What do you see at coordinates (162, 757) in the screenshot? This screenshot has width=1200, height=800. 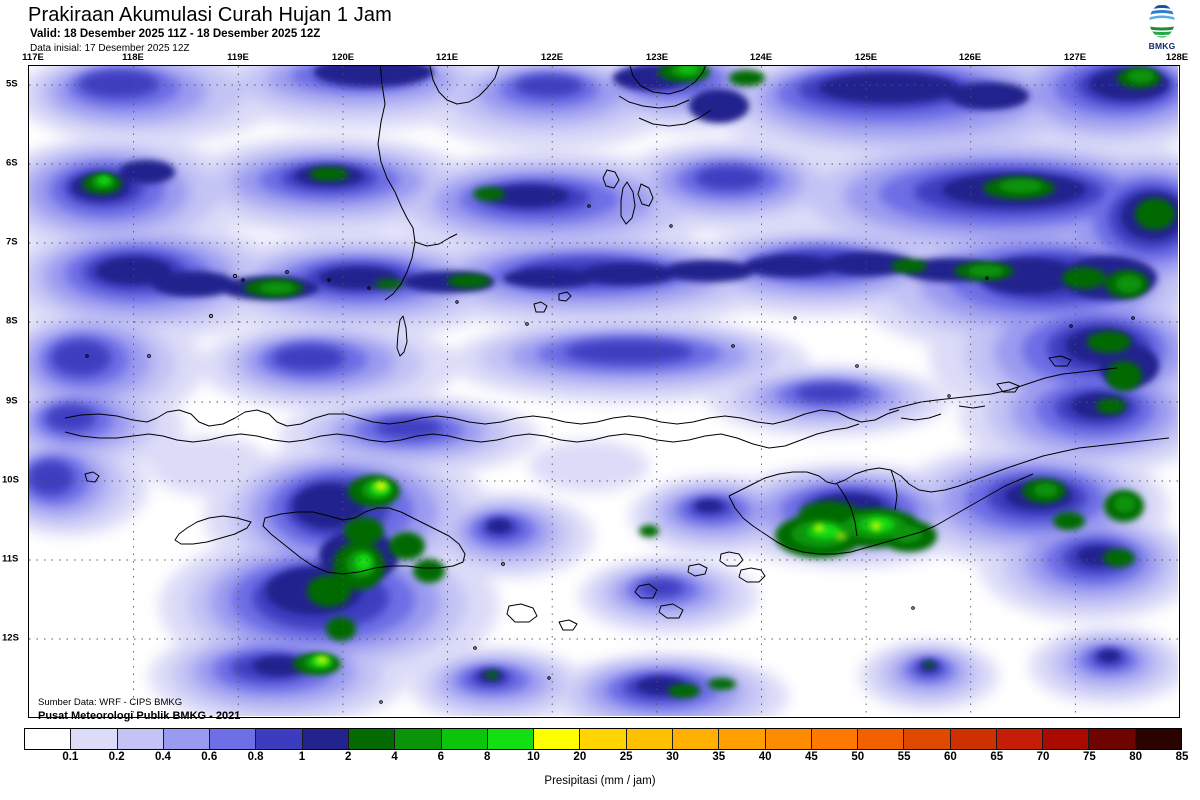 I see `colorbar-tick-0.4: 0.4` at bounding box center [162, 757].